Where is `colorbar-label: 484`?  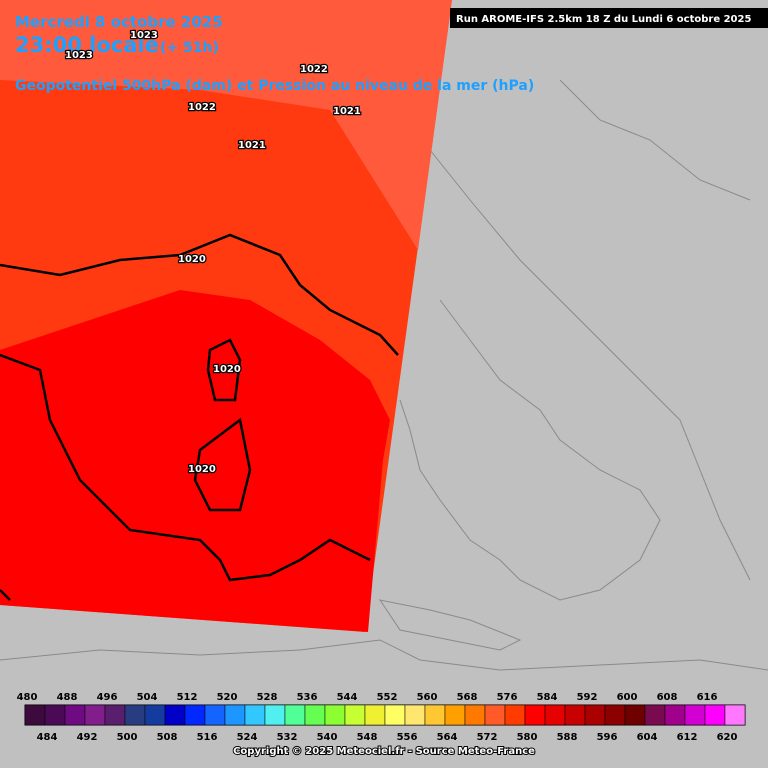 colorbar-label: 484 is located at coordinates (47, 737).